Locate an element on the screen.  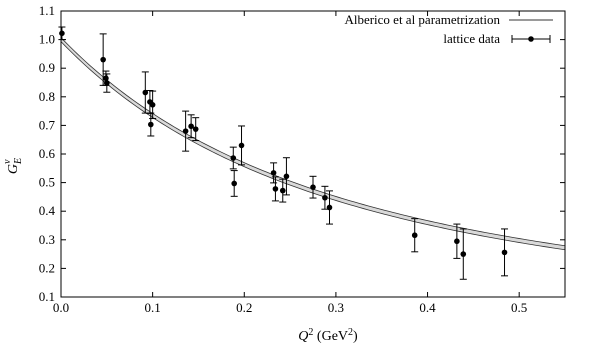
x-axis-label-unit: (GeV is located at coordinates (330, 336).